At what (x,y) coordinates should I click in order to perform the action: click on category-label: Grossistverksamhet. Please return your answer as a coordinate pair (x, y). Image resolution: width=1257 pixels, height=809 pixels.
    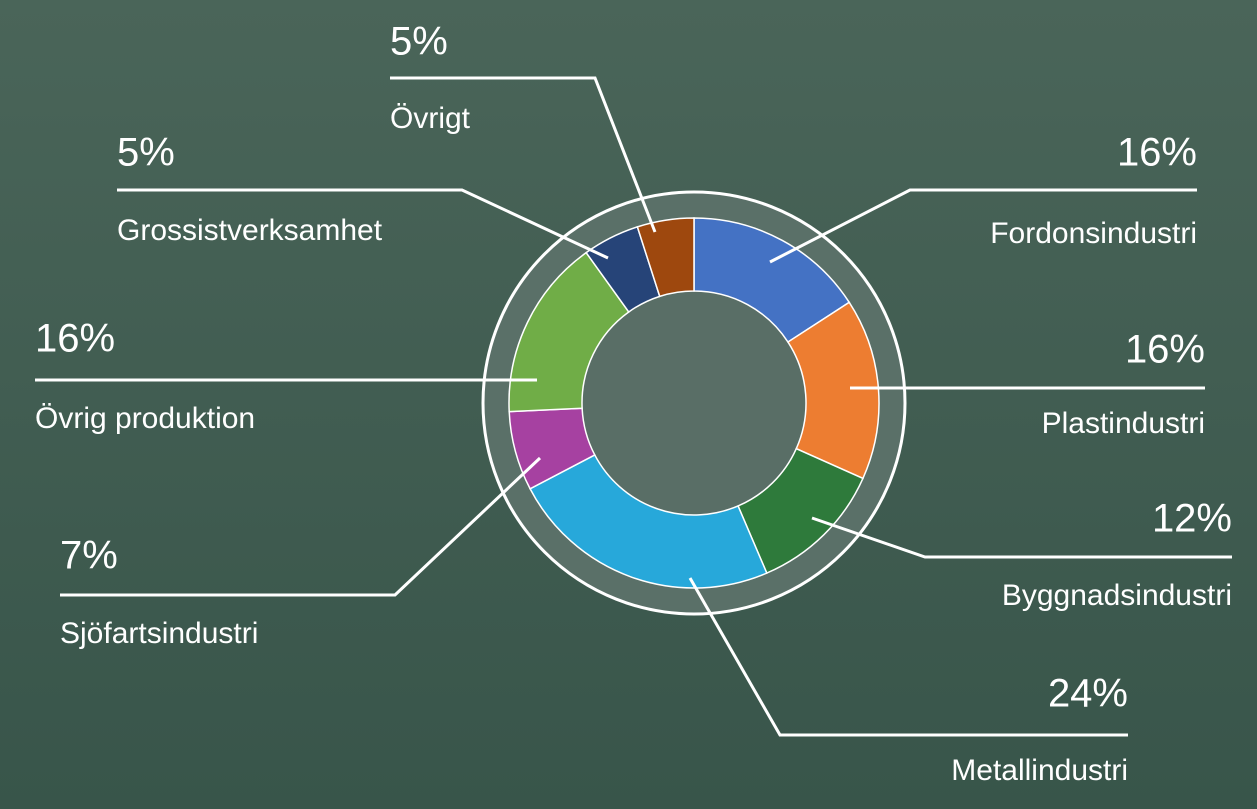
    Looking at the image, I should click on (250, 230).